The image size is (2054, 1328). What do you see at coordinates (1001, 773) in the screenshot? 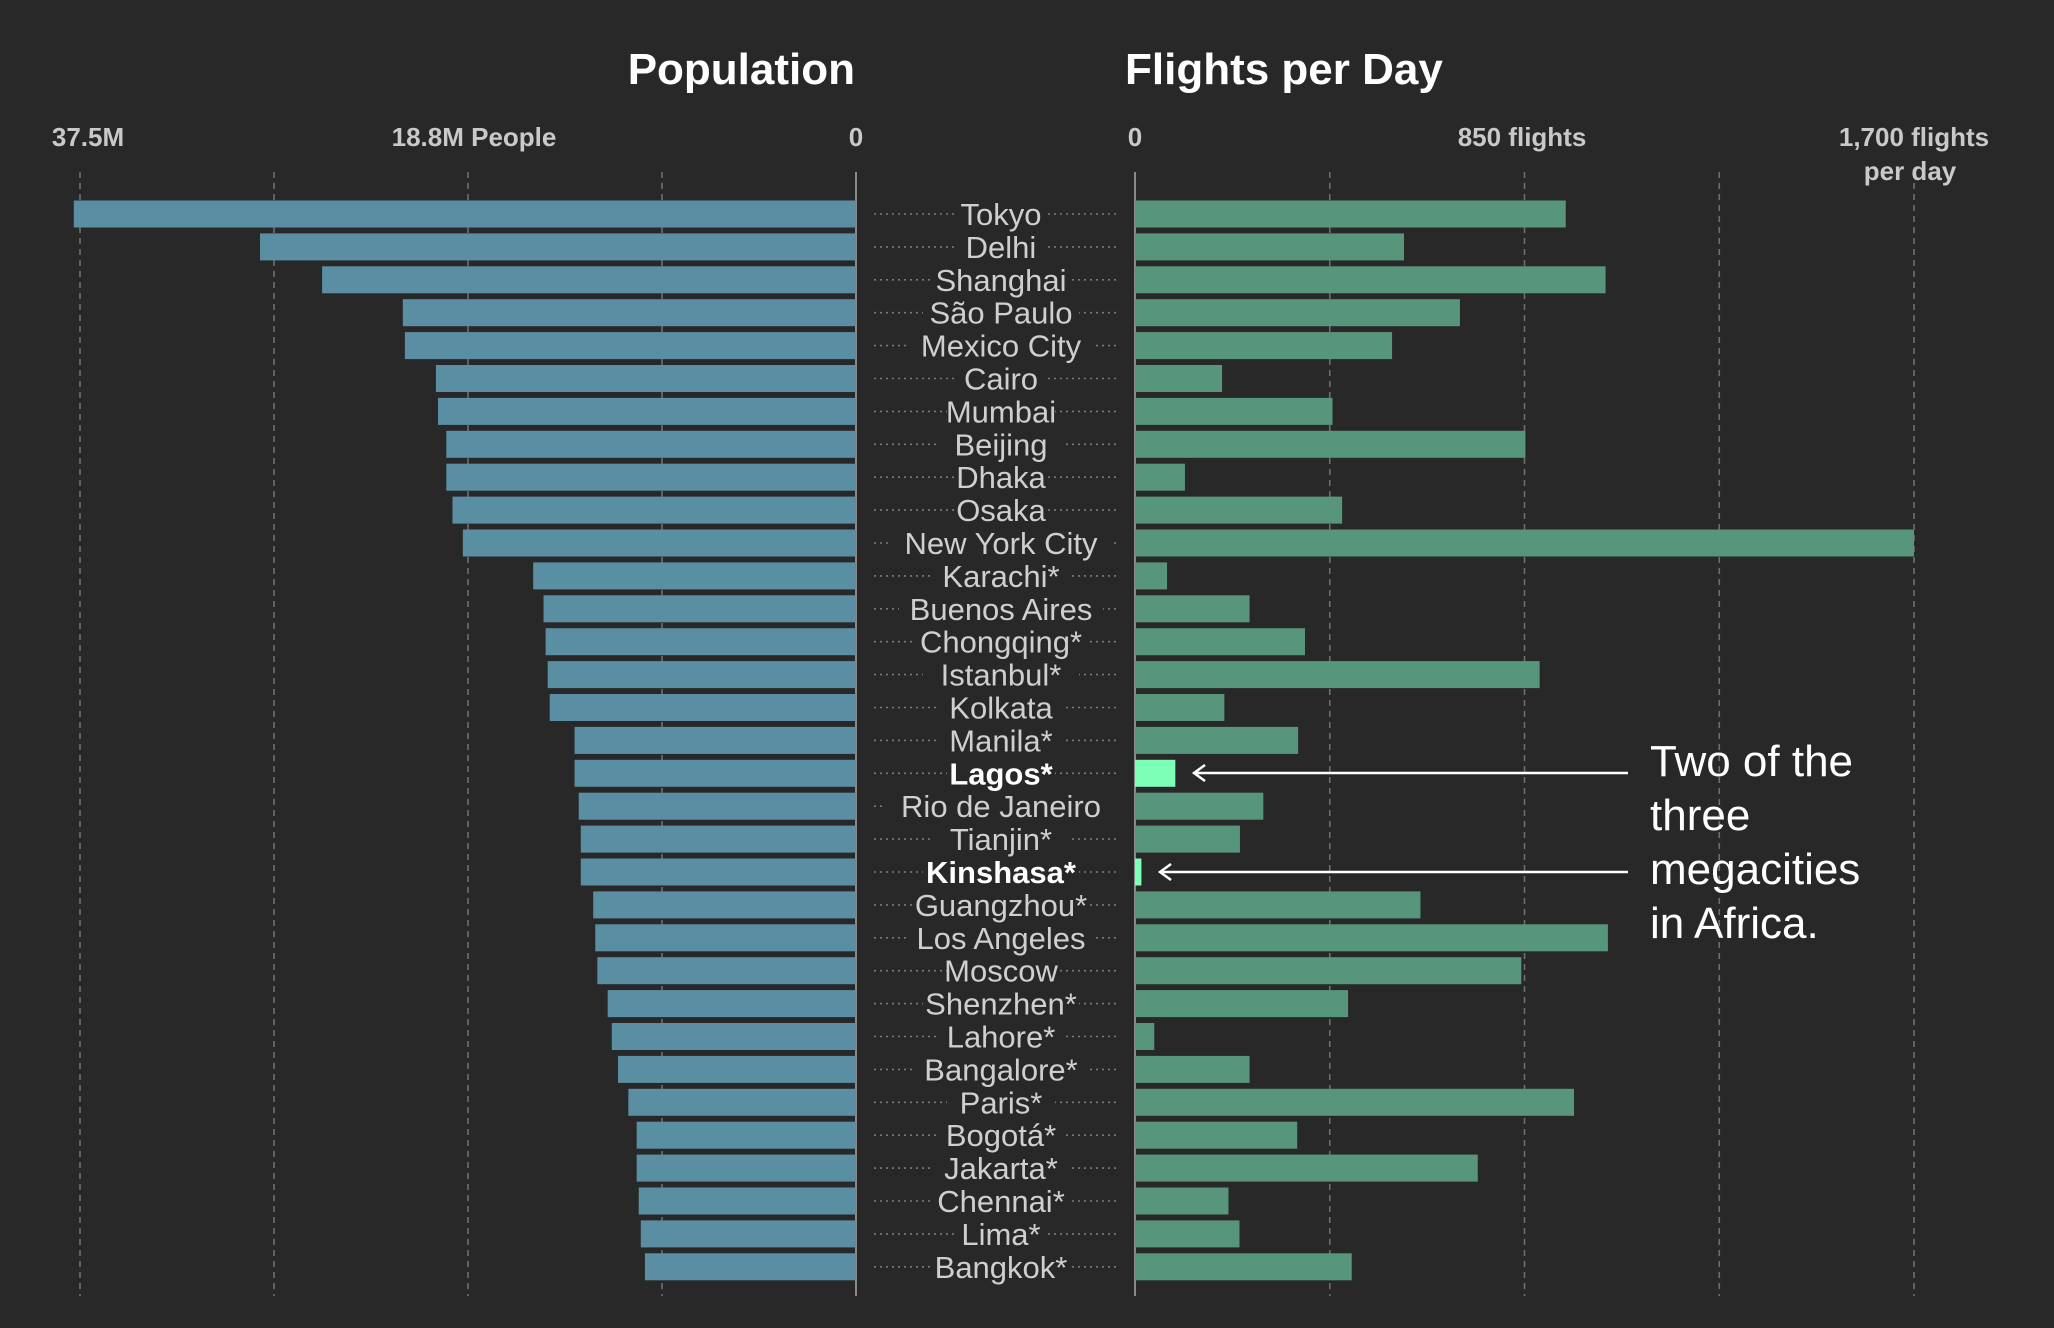
I see `city-label-bg-lagos` at bounding box center [1001, 773].